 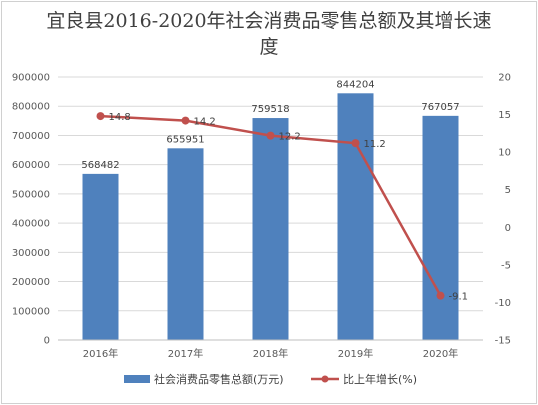 I want to click on y-left-tick-label: 900000, so click(x=31, y=78).